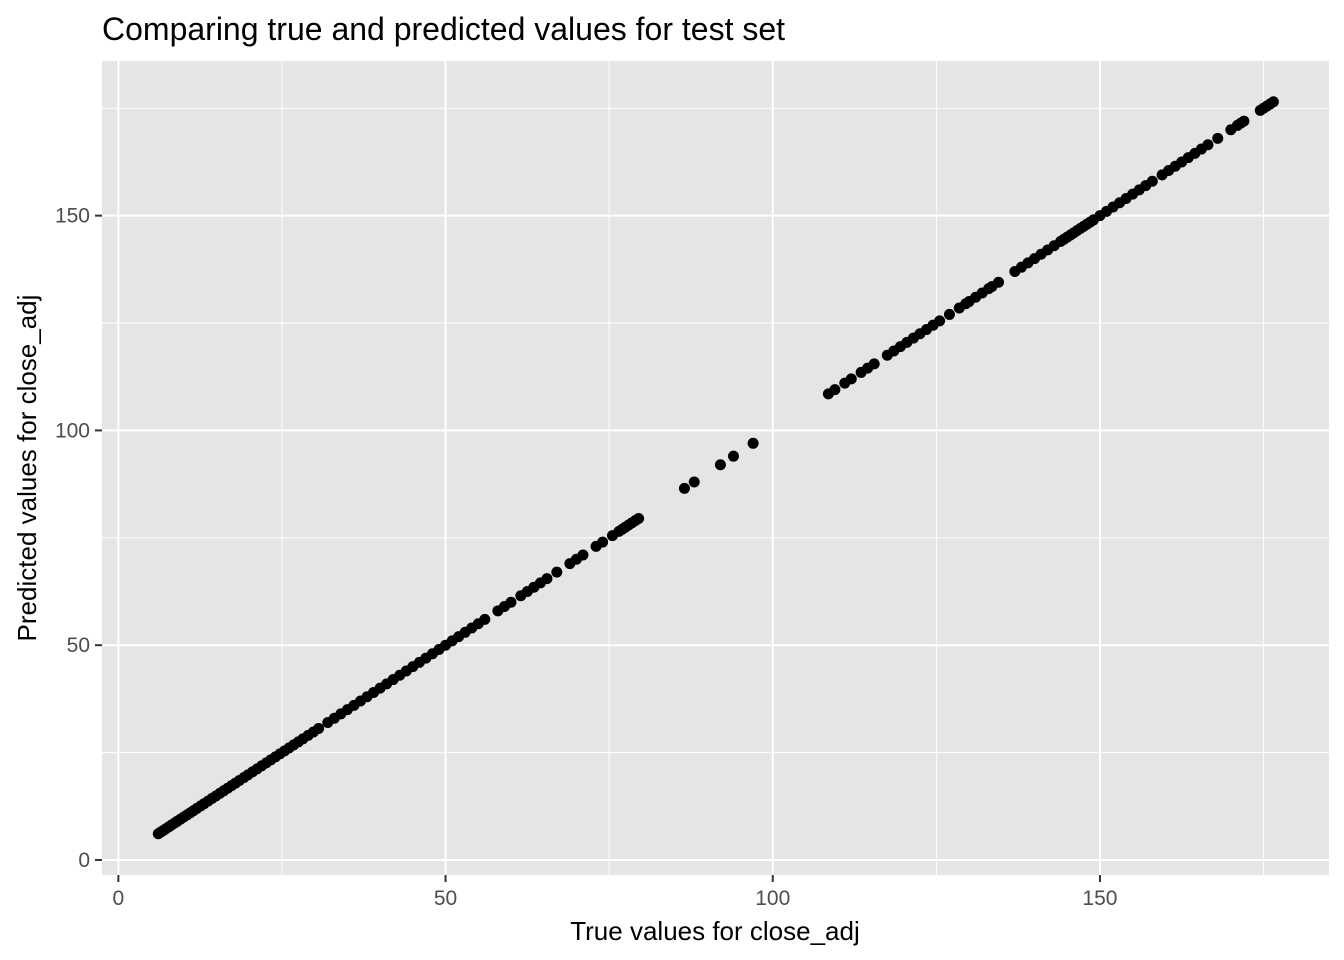 The height and width of the screenshot is (960, 1344). What do you see at coordinates (72, 216) in the screenshot?
I see `y-tick-label: 150` at bounding box center [72, 216].